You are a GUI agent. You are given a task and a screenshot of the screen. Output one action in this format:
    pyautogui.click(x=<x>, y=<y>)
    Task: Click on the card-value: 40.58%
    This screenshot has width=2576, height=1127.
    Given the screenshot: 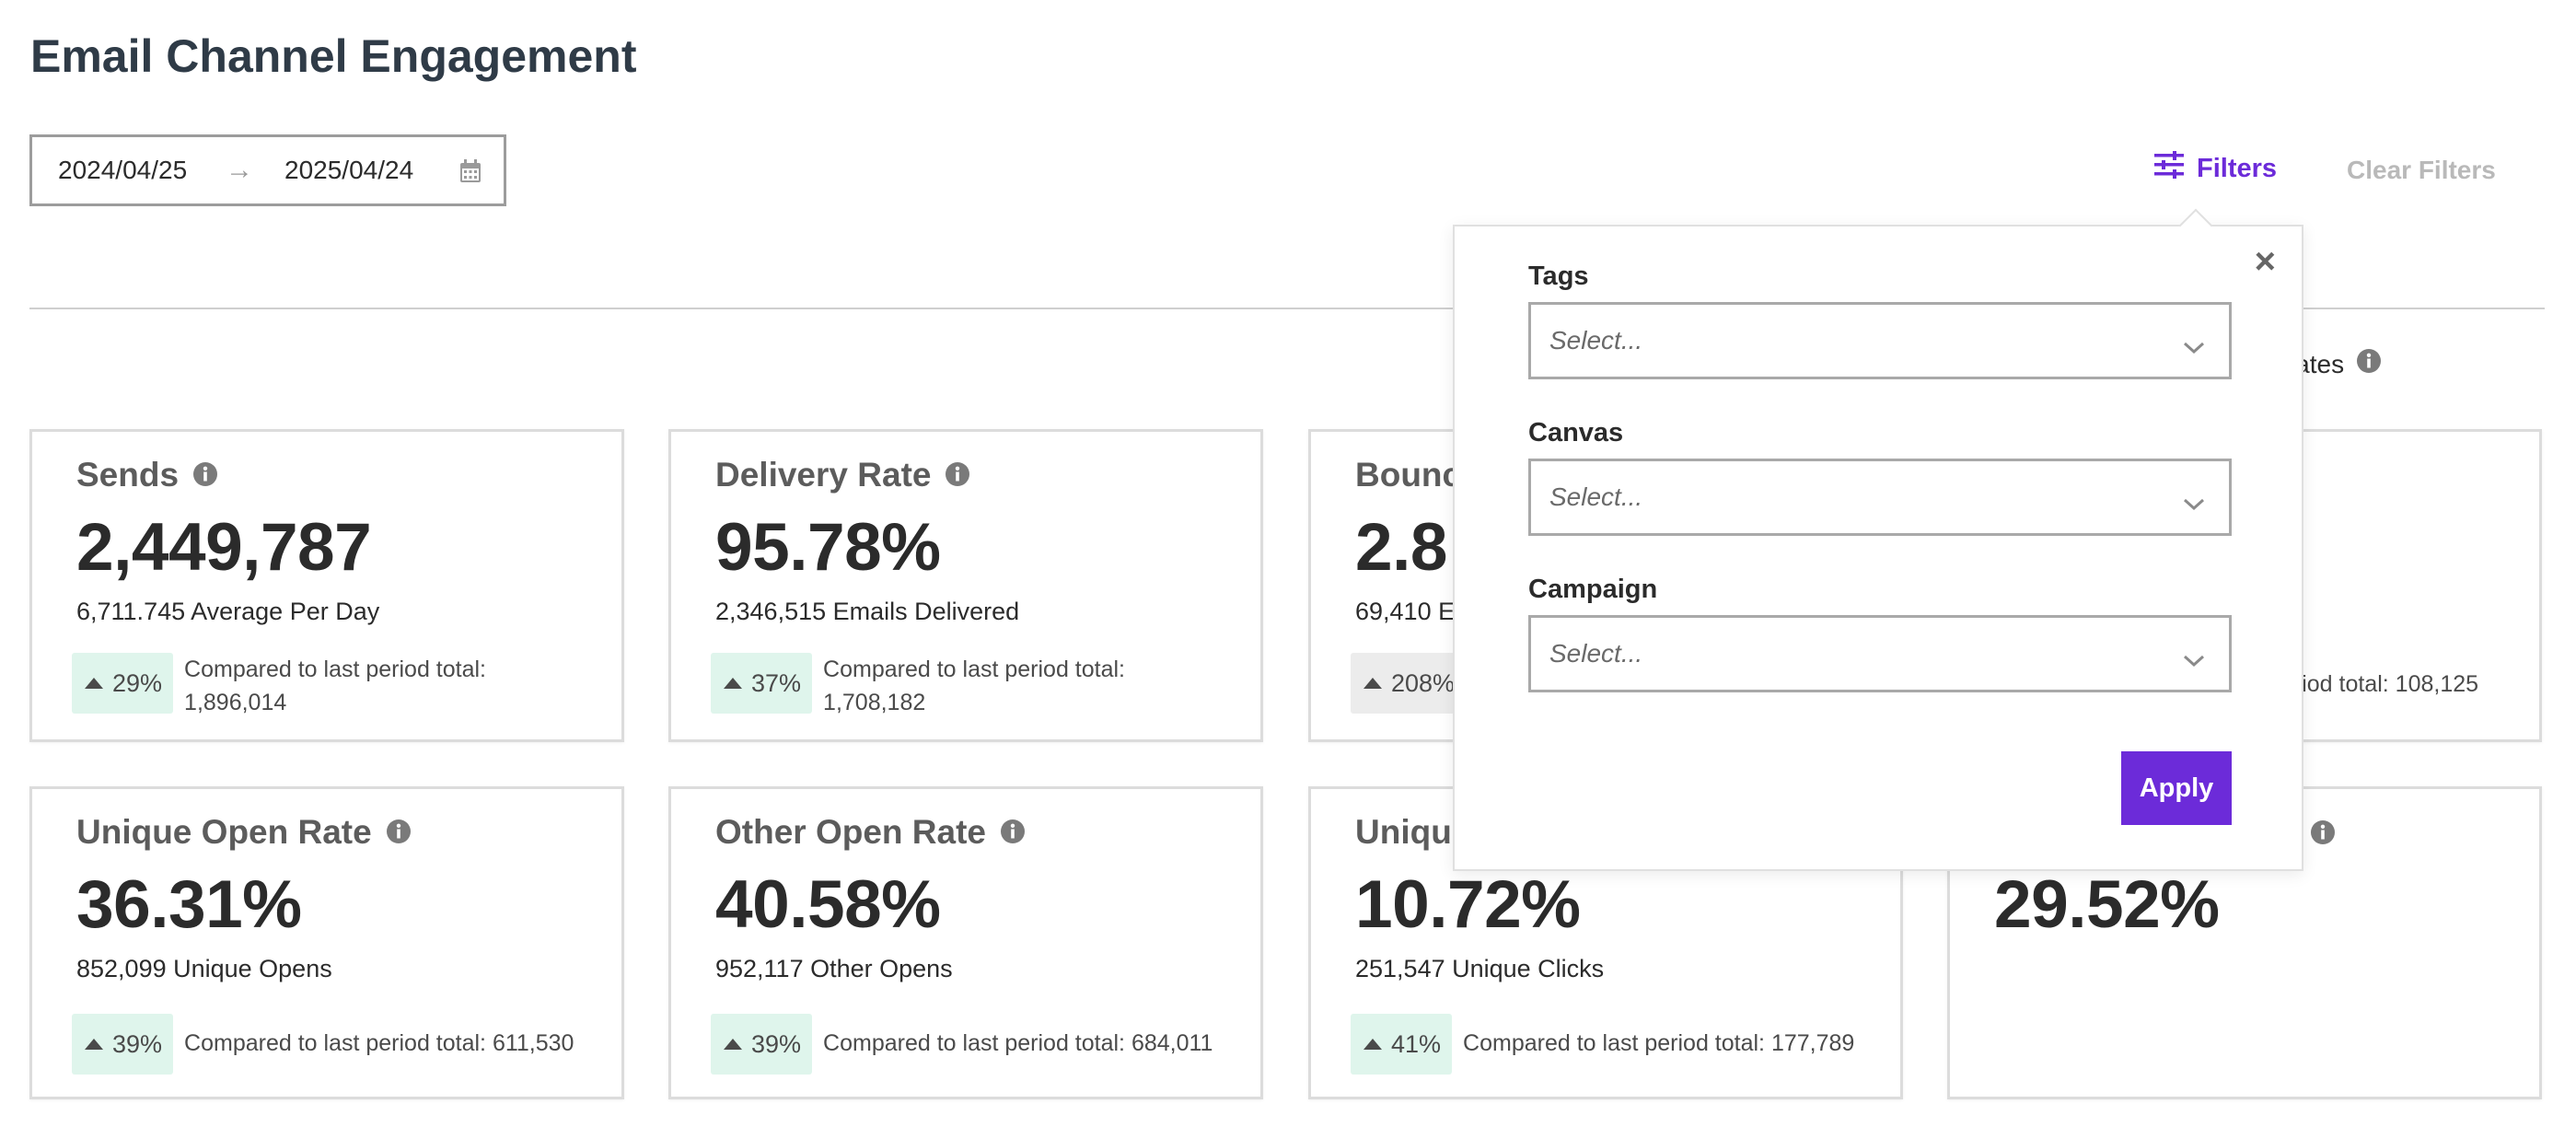 What is the action you would take?
    pyautogui.click(x=828, y=904)
    